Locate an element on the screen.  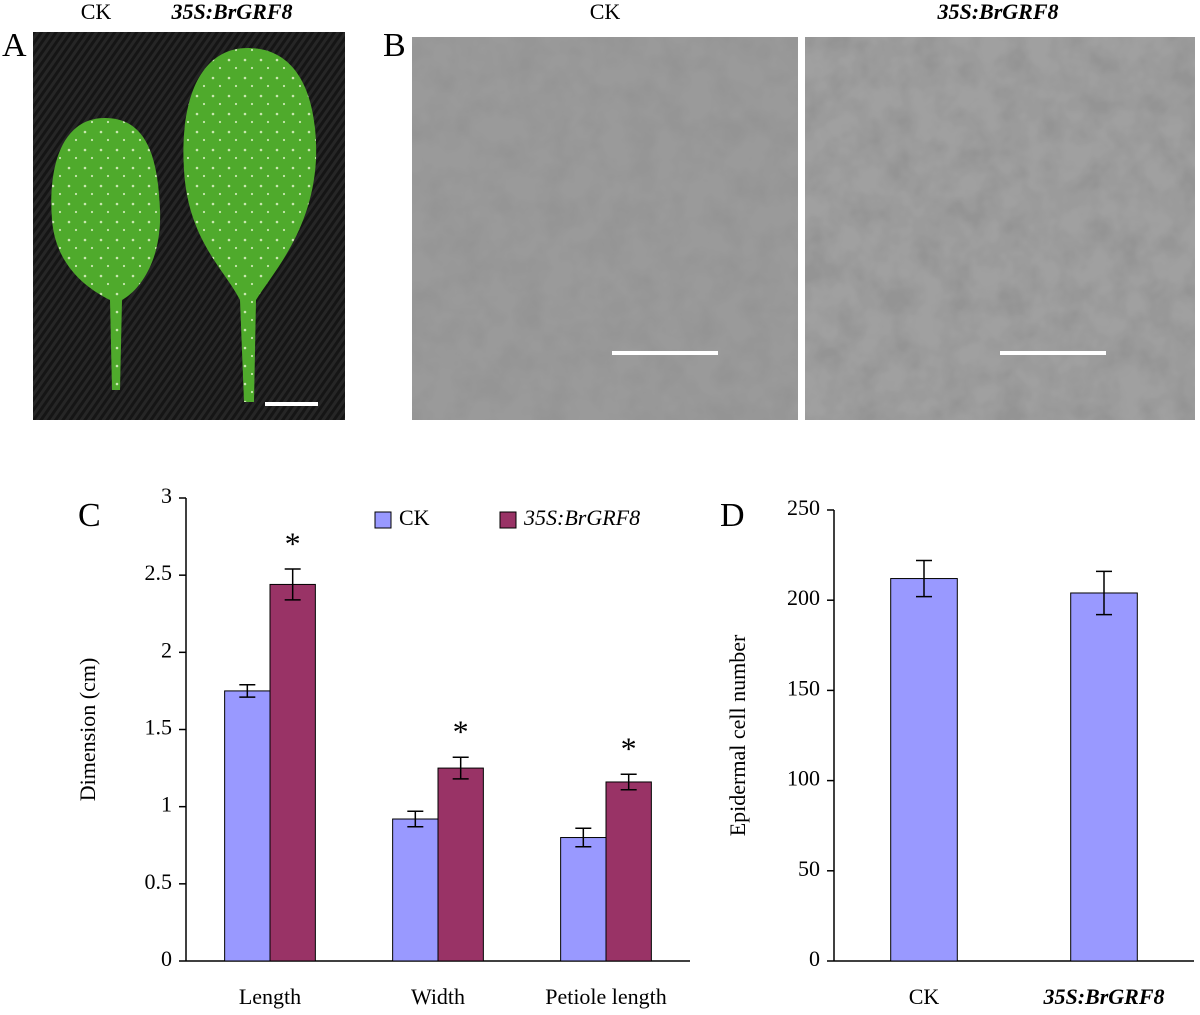
panel-label: C is located at coordinates (89, 515).